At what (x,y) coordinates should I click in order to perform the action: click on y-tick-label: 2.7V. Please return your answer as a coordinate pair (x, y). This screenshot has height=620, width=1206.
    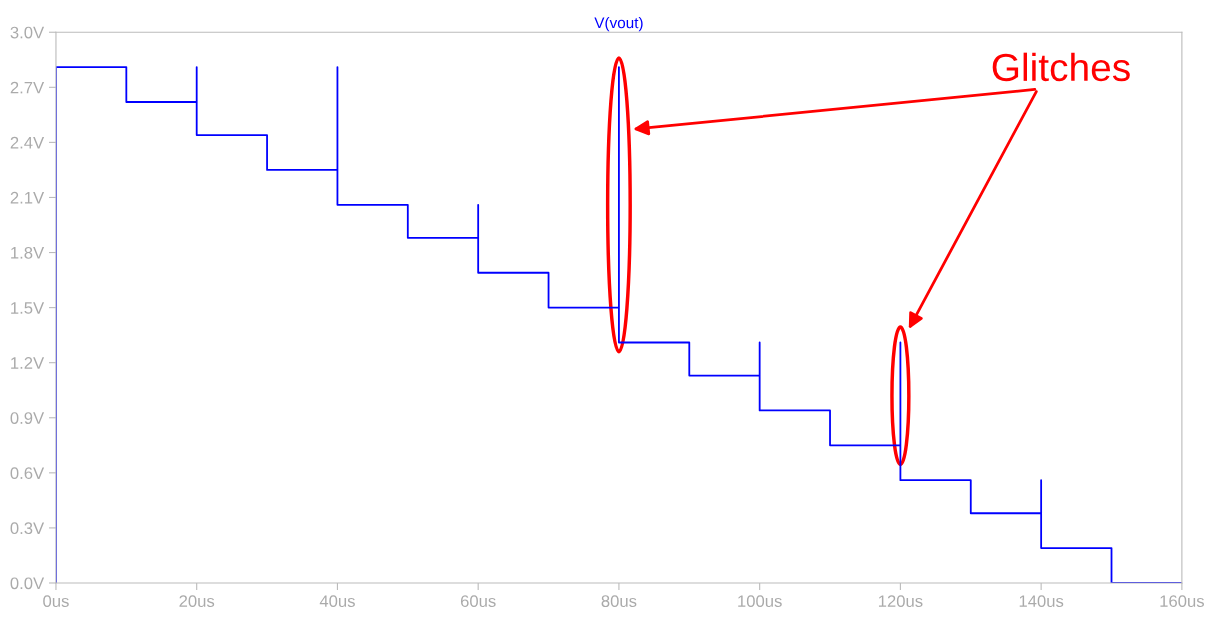
    Looking at the image, I should click on (27, 87).